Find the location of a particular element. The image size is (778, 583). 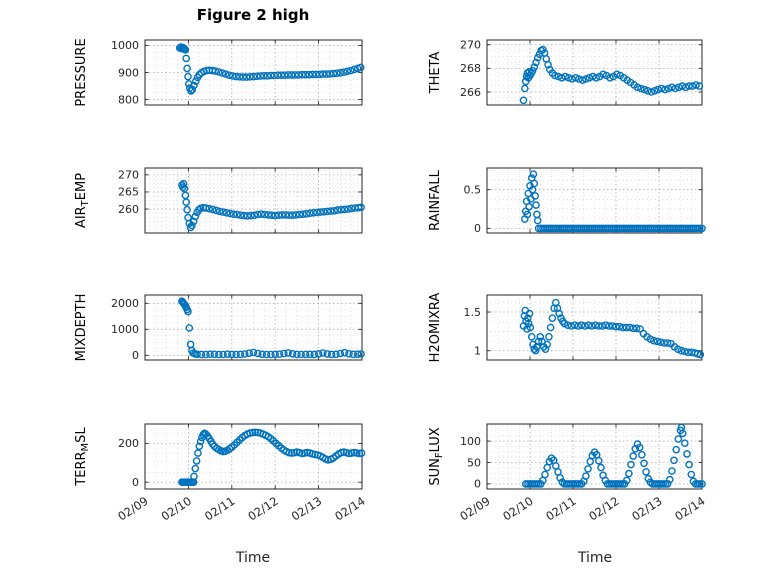

y-axis-label: MIXDEPTH is located at coordinates (81, 328).